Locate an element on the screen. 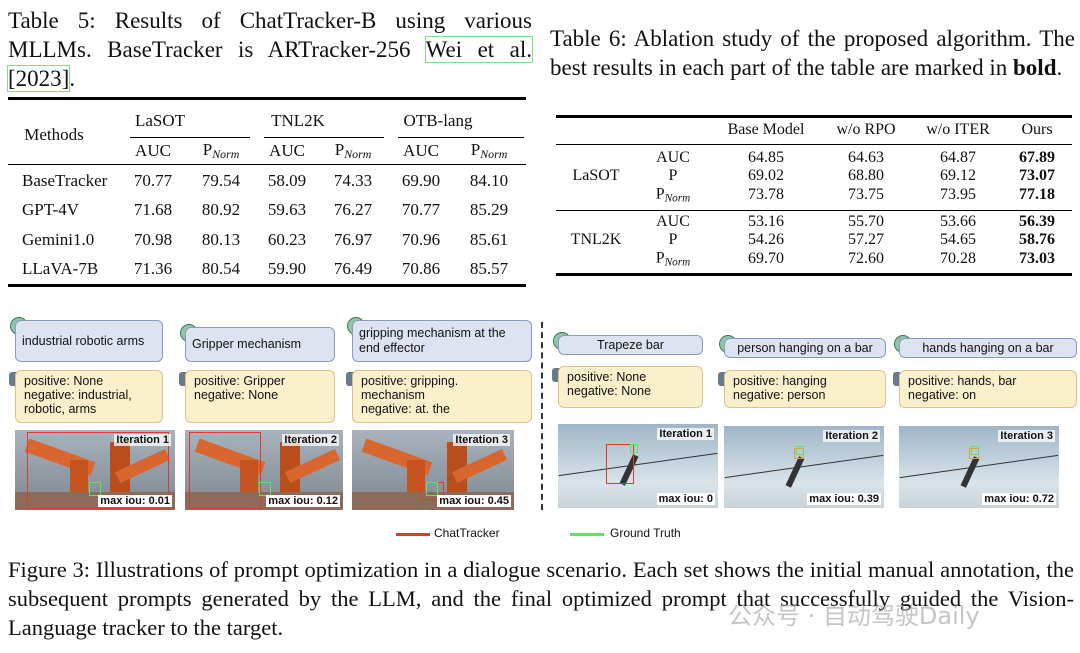 This screenshot has width=1080, height=653. group-header: LaSOT is located at coordinates (160, 120).